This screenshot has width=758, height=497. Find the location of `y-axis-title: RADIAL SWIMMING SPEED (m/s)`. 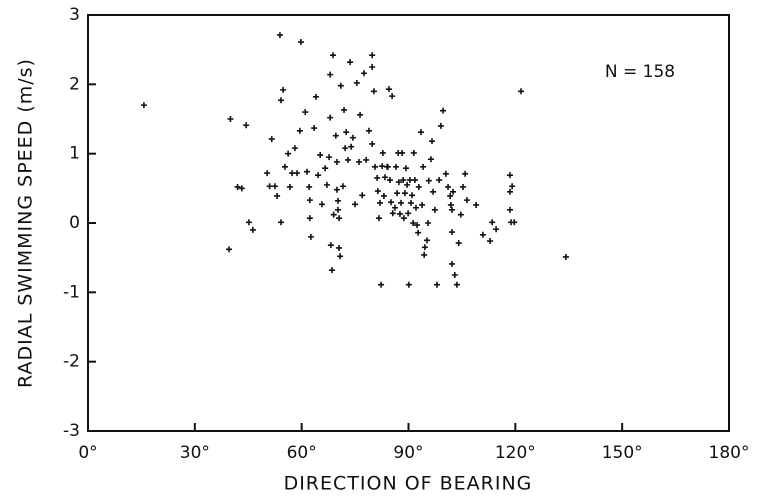

y-axis-title: RADIAL SWIMMING SPEED (m/s) is located at coordinates (26, 223).